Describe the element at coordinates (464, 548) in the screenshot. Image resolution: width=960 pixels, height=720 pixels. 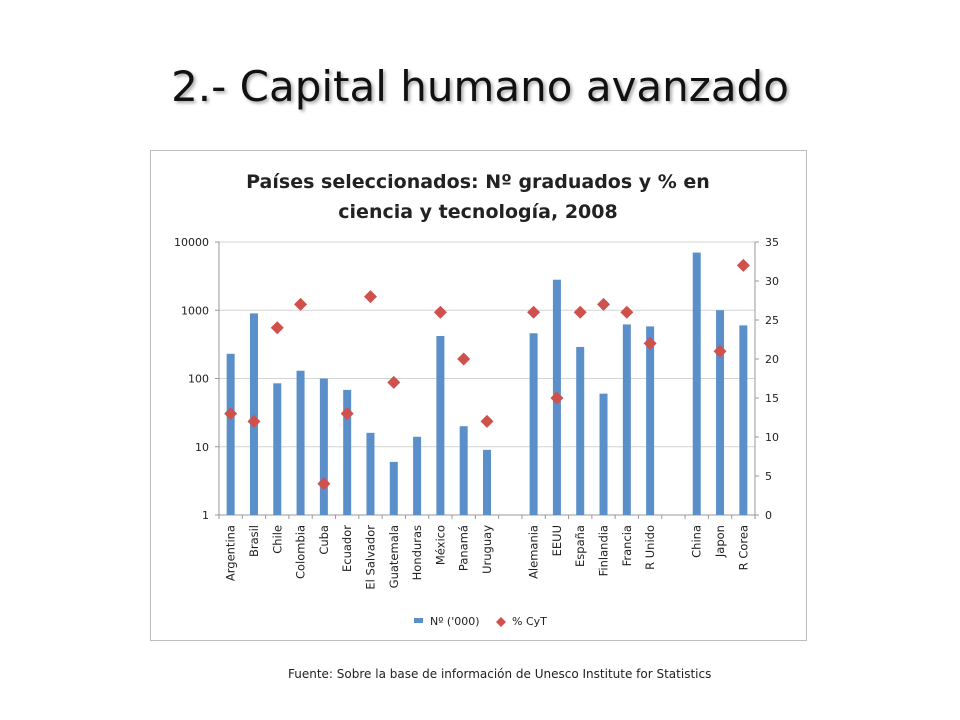
I see `x-tick-label: Panamá` at that location.